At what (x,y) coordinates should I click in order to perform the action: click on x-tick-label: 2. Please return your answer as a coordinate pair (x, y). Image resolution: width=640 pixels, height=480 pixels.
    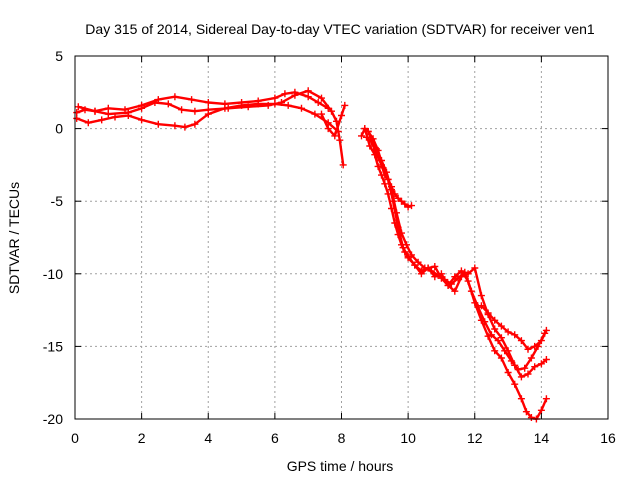
    Looking at the image, I should click on (142, 438).